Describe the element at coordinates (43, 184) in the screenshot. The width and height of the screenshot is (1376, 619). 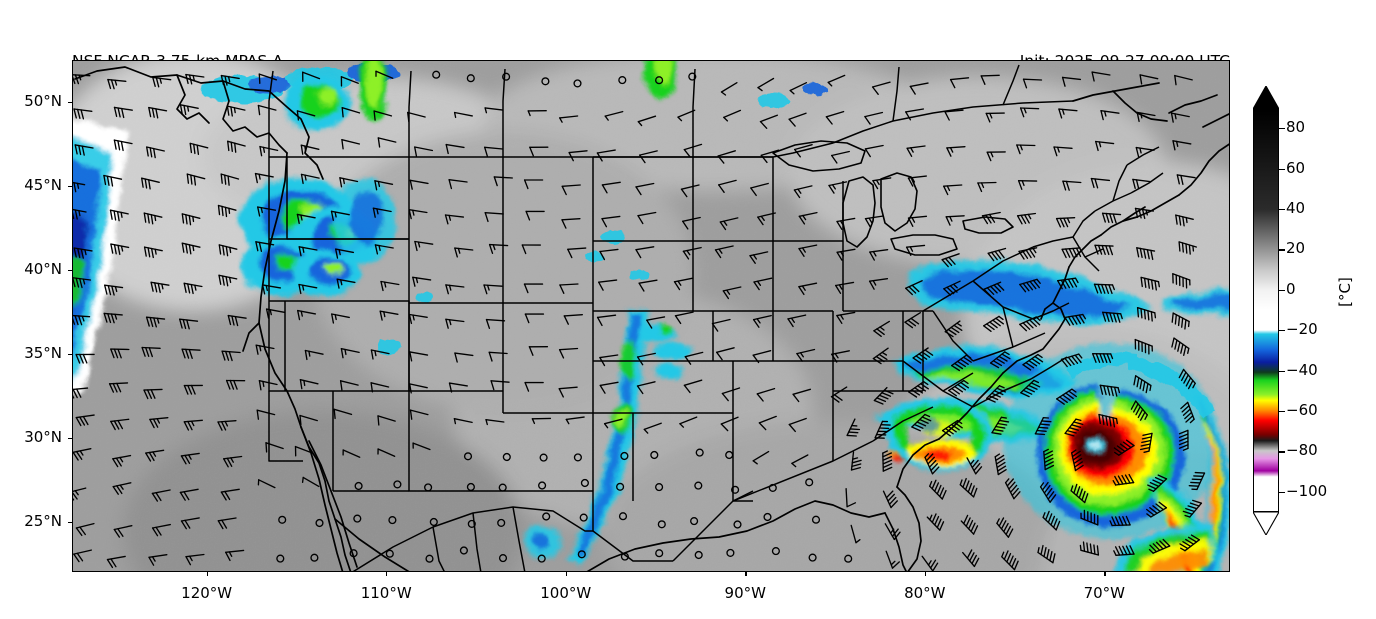
I see `latitude-tick-label: 45°N` at that location.